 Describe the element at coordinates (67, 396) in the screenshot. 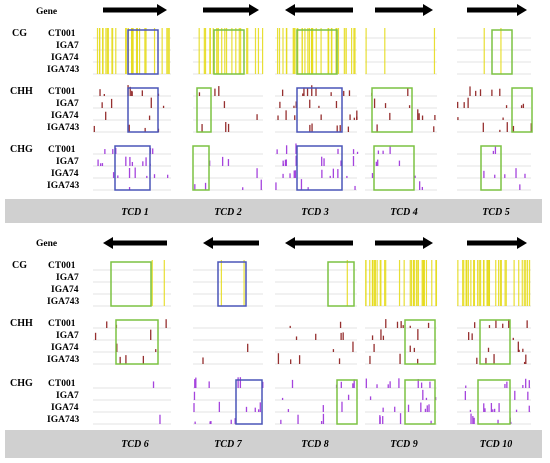

I see `line-label: IGA7` at that location.